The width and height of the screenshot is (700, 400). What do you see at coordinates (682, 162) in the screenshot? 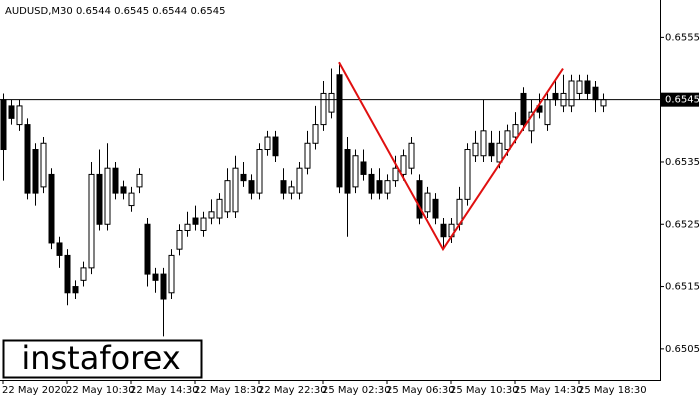
I see `y-tick-label: 0.6535` at bounding box center [682, 162].